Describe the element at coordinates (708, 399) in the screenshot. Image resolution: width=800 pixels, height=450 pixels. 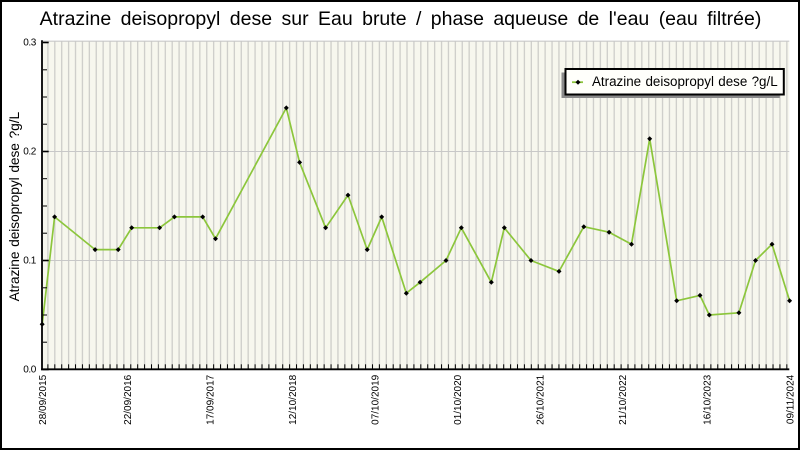
I see `svg-text: 16/10/2023` at that location.